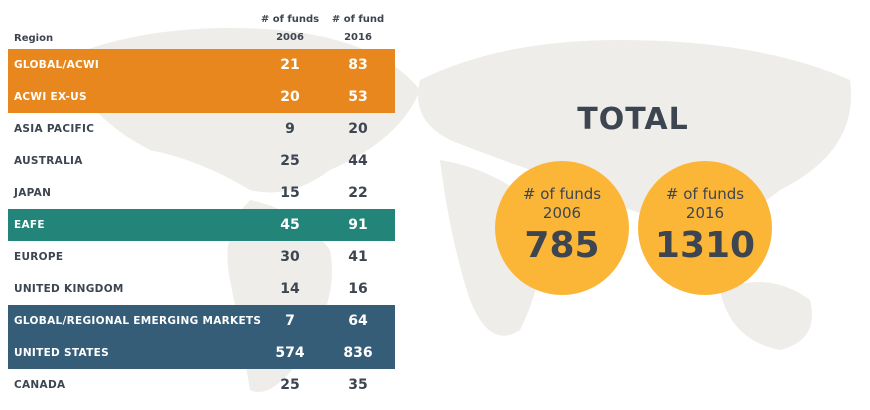  What do you see at coordinates (290, 353) in the screenshot?
I see `funds-2006: 574` at bounding box center [290, 353].